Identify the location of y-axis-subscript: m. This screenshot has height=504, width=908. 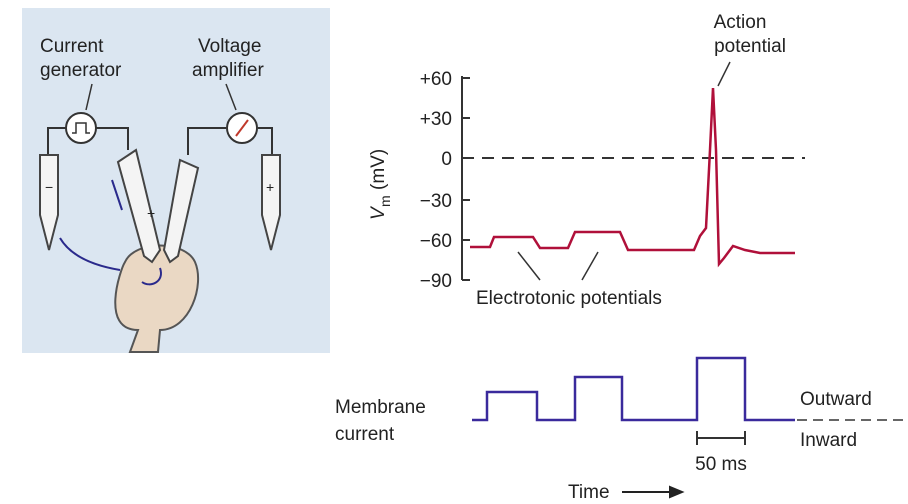
(385, 201).